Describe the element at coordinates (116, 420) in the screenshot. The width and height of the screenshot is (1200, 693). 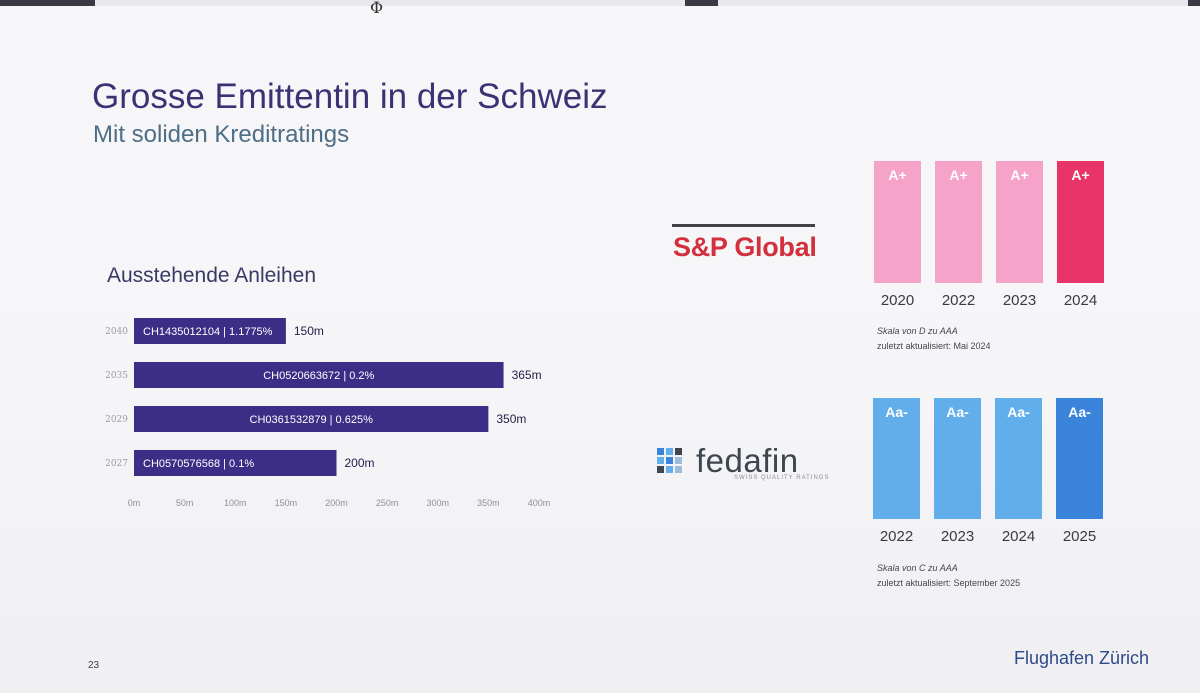
I see `bond-year-label: 2029` at that location.